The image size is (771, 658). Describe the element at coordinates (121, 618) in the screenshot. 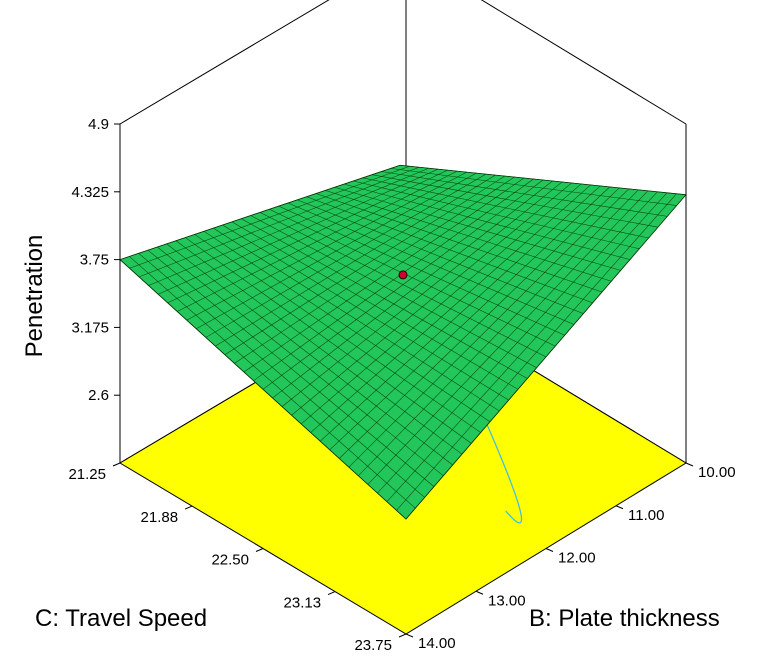

I see `x-axis-title: C: Travel Speed` at that location.